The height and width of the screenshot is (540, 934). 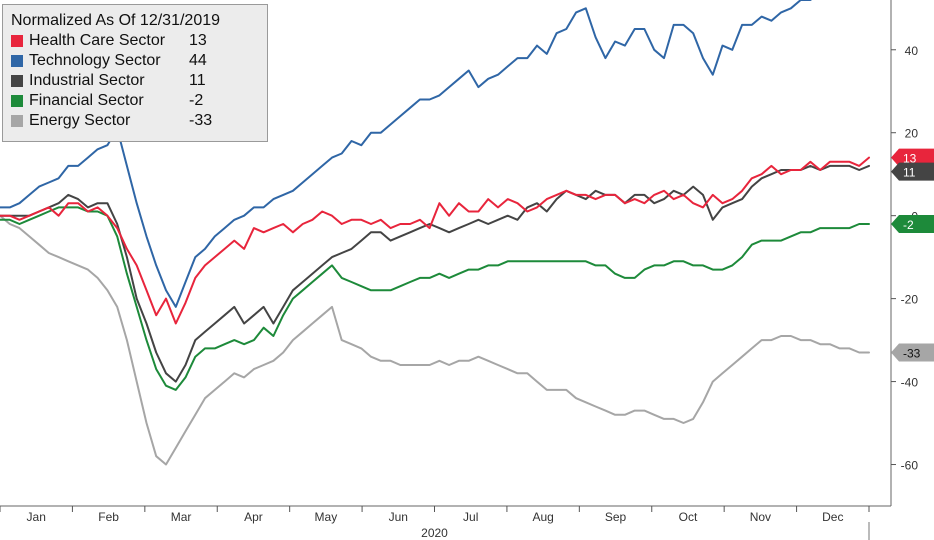 What do you see at coordinates (760, 517) in the screenshot?
I see `x-tick-label: Nov` at bounding box center [760, 517].